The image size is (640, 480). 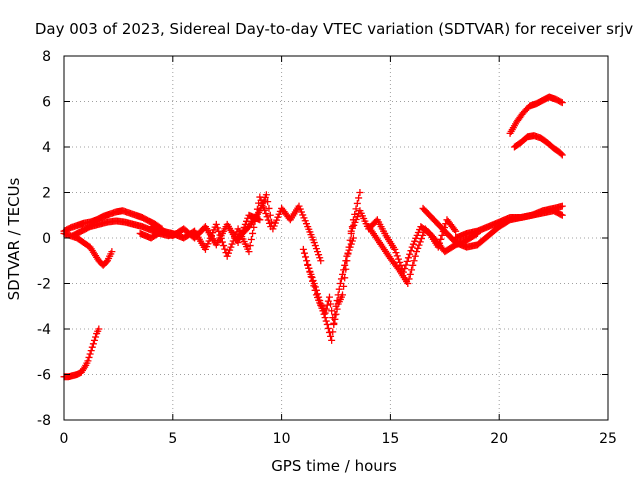 What do you see at coordinates (279, 228) in the screenshot?
I see `series-arc-late-morning` at bounding box center [279, 228].